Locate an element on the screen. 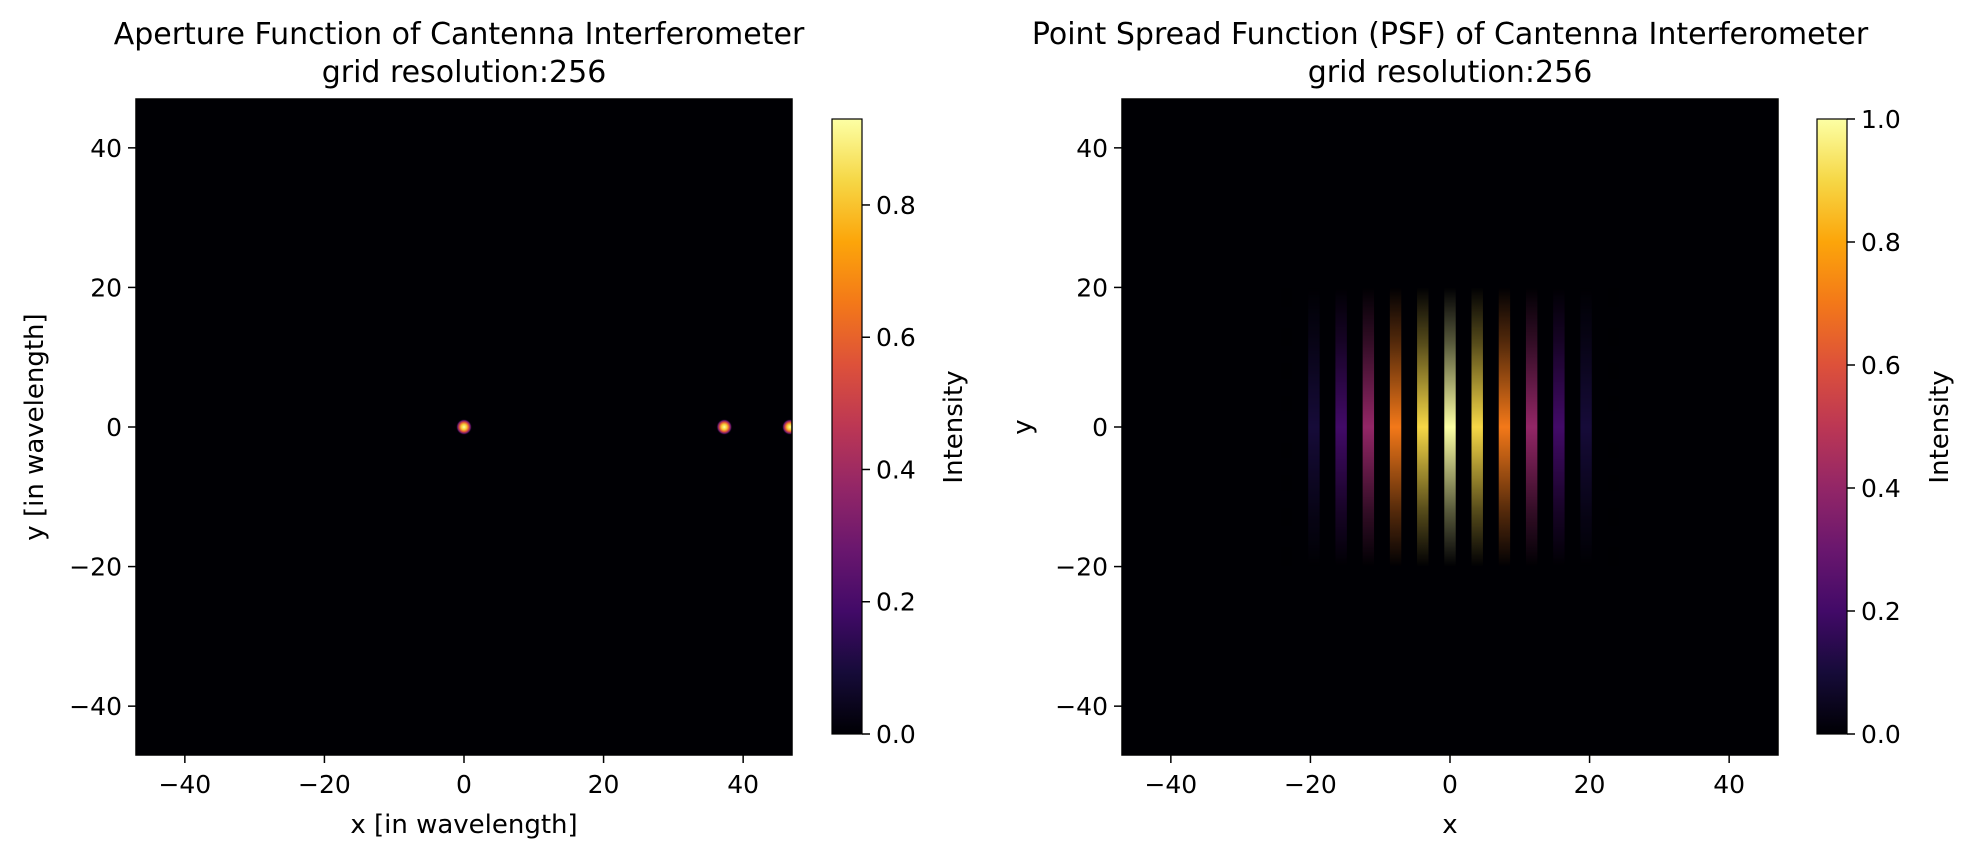 Image resolution: width=1970 pixels, height=861 pixels. psf-y-ticks: −40 −20 0 20 40 is located at coordinates (1088, 427).